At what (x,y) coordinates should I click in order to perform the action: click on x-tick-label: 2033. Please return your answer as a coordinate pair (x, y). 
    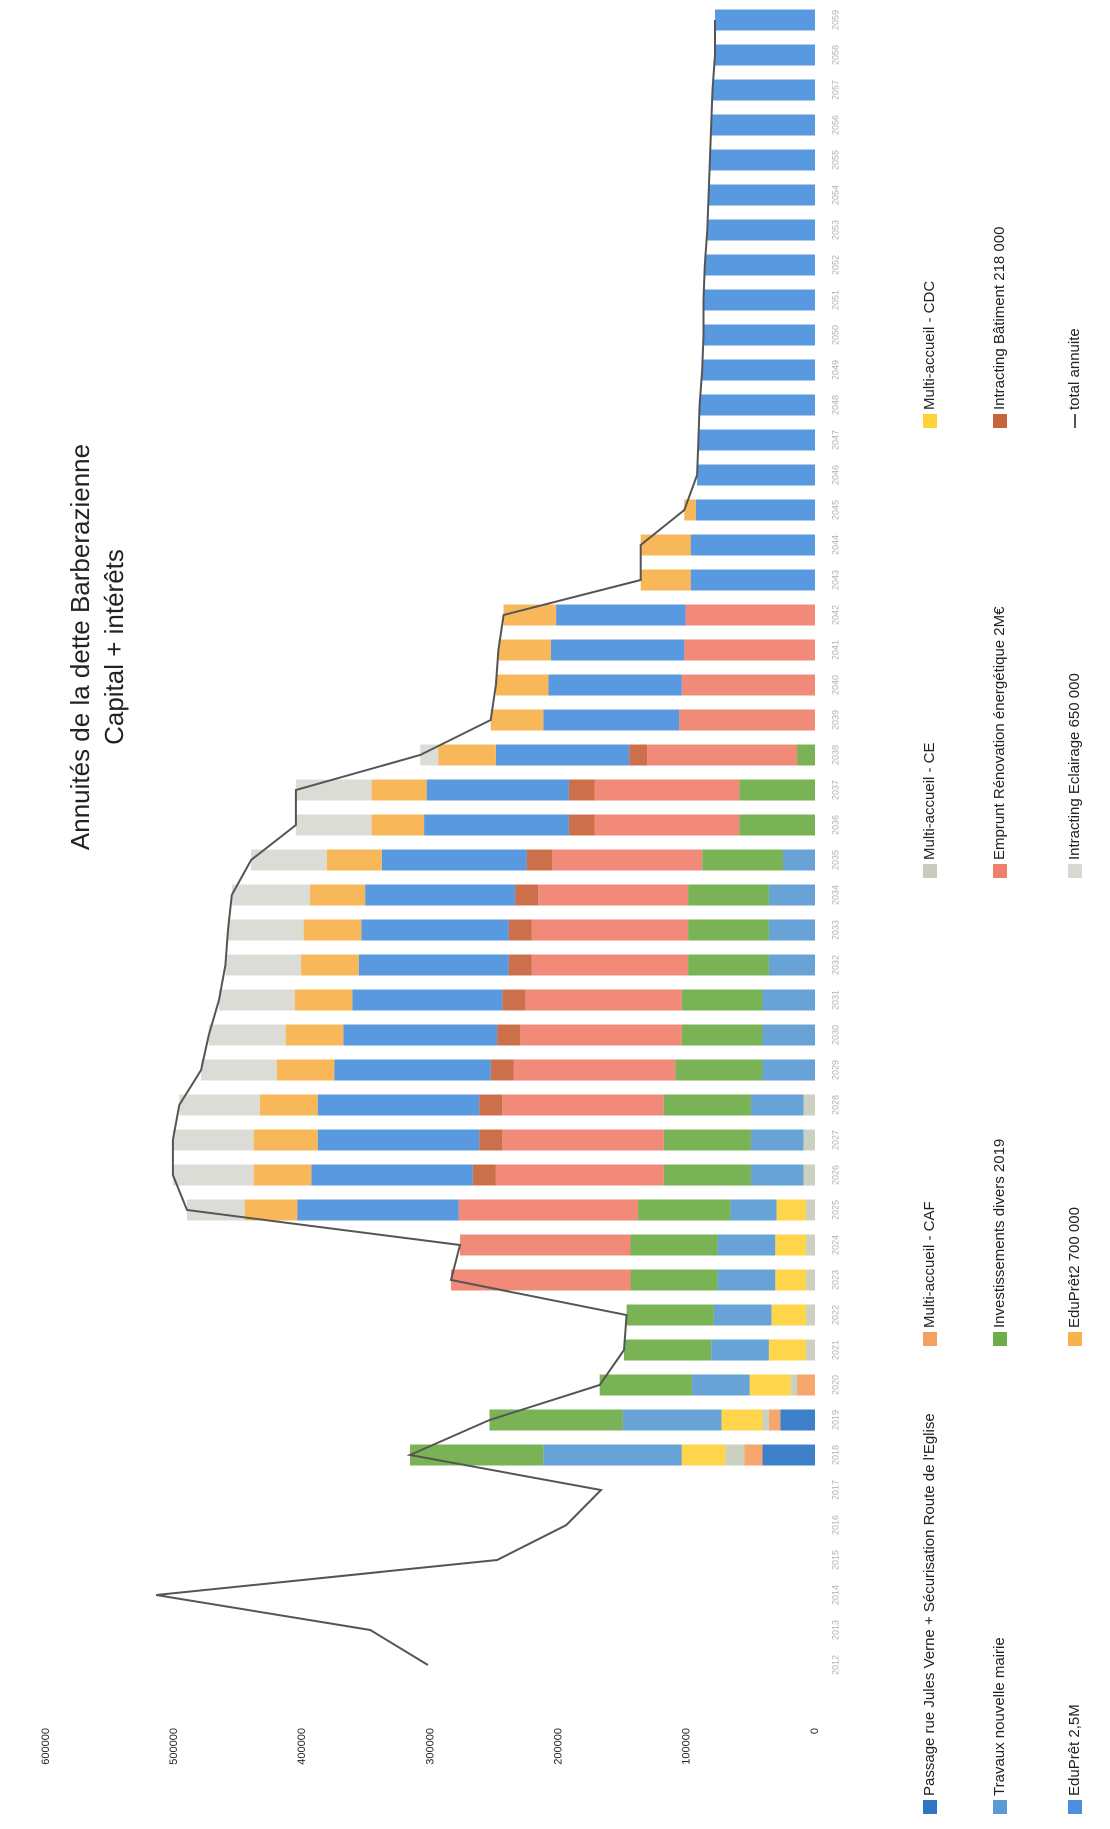
    Looking at the image, I should click on (835, 930).